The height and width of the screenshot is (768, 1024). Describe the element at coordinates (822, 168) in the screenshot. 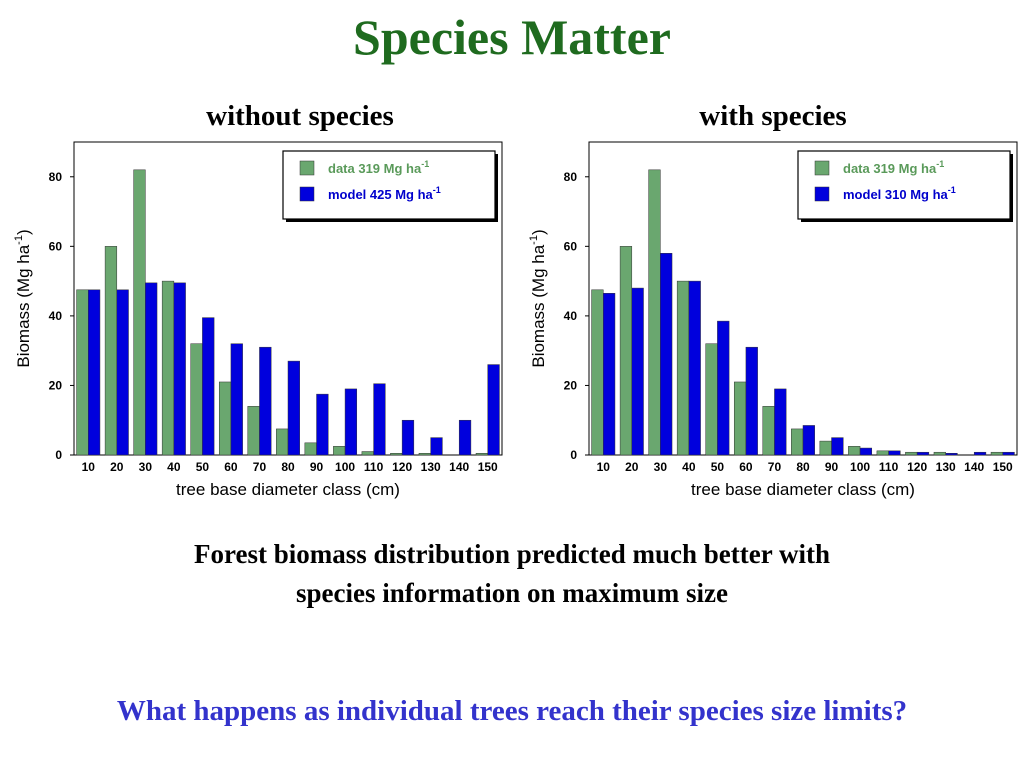

I see `legend-swatch-data` at that location.